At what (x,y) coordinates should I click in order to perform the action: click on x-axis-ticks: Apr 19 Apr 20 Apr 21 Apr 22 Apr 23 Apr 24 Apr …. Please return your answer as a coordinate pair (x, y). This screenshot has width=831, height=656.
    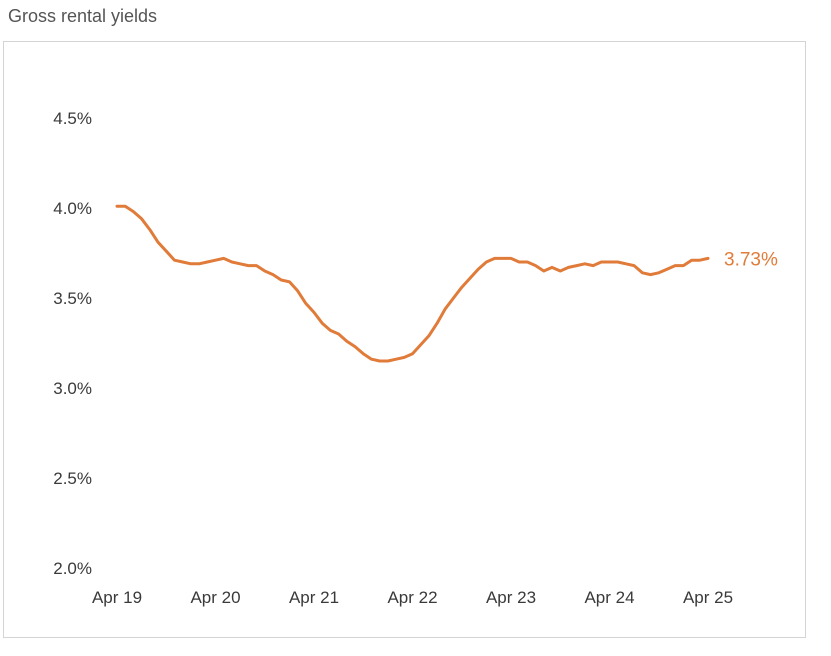
    Looking at the image, I should click on (412, 597).